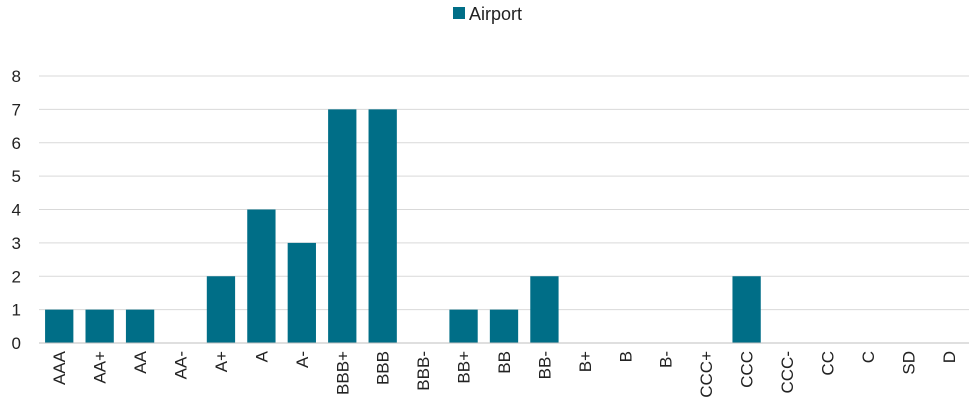 This screenshot has width=969, height=414. What do you see at coordinates (99, 326) in the screenshot?
I see `bar-AA+` at bounding box center [99, 326].